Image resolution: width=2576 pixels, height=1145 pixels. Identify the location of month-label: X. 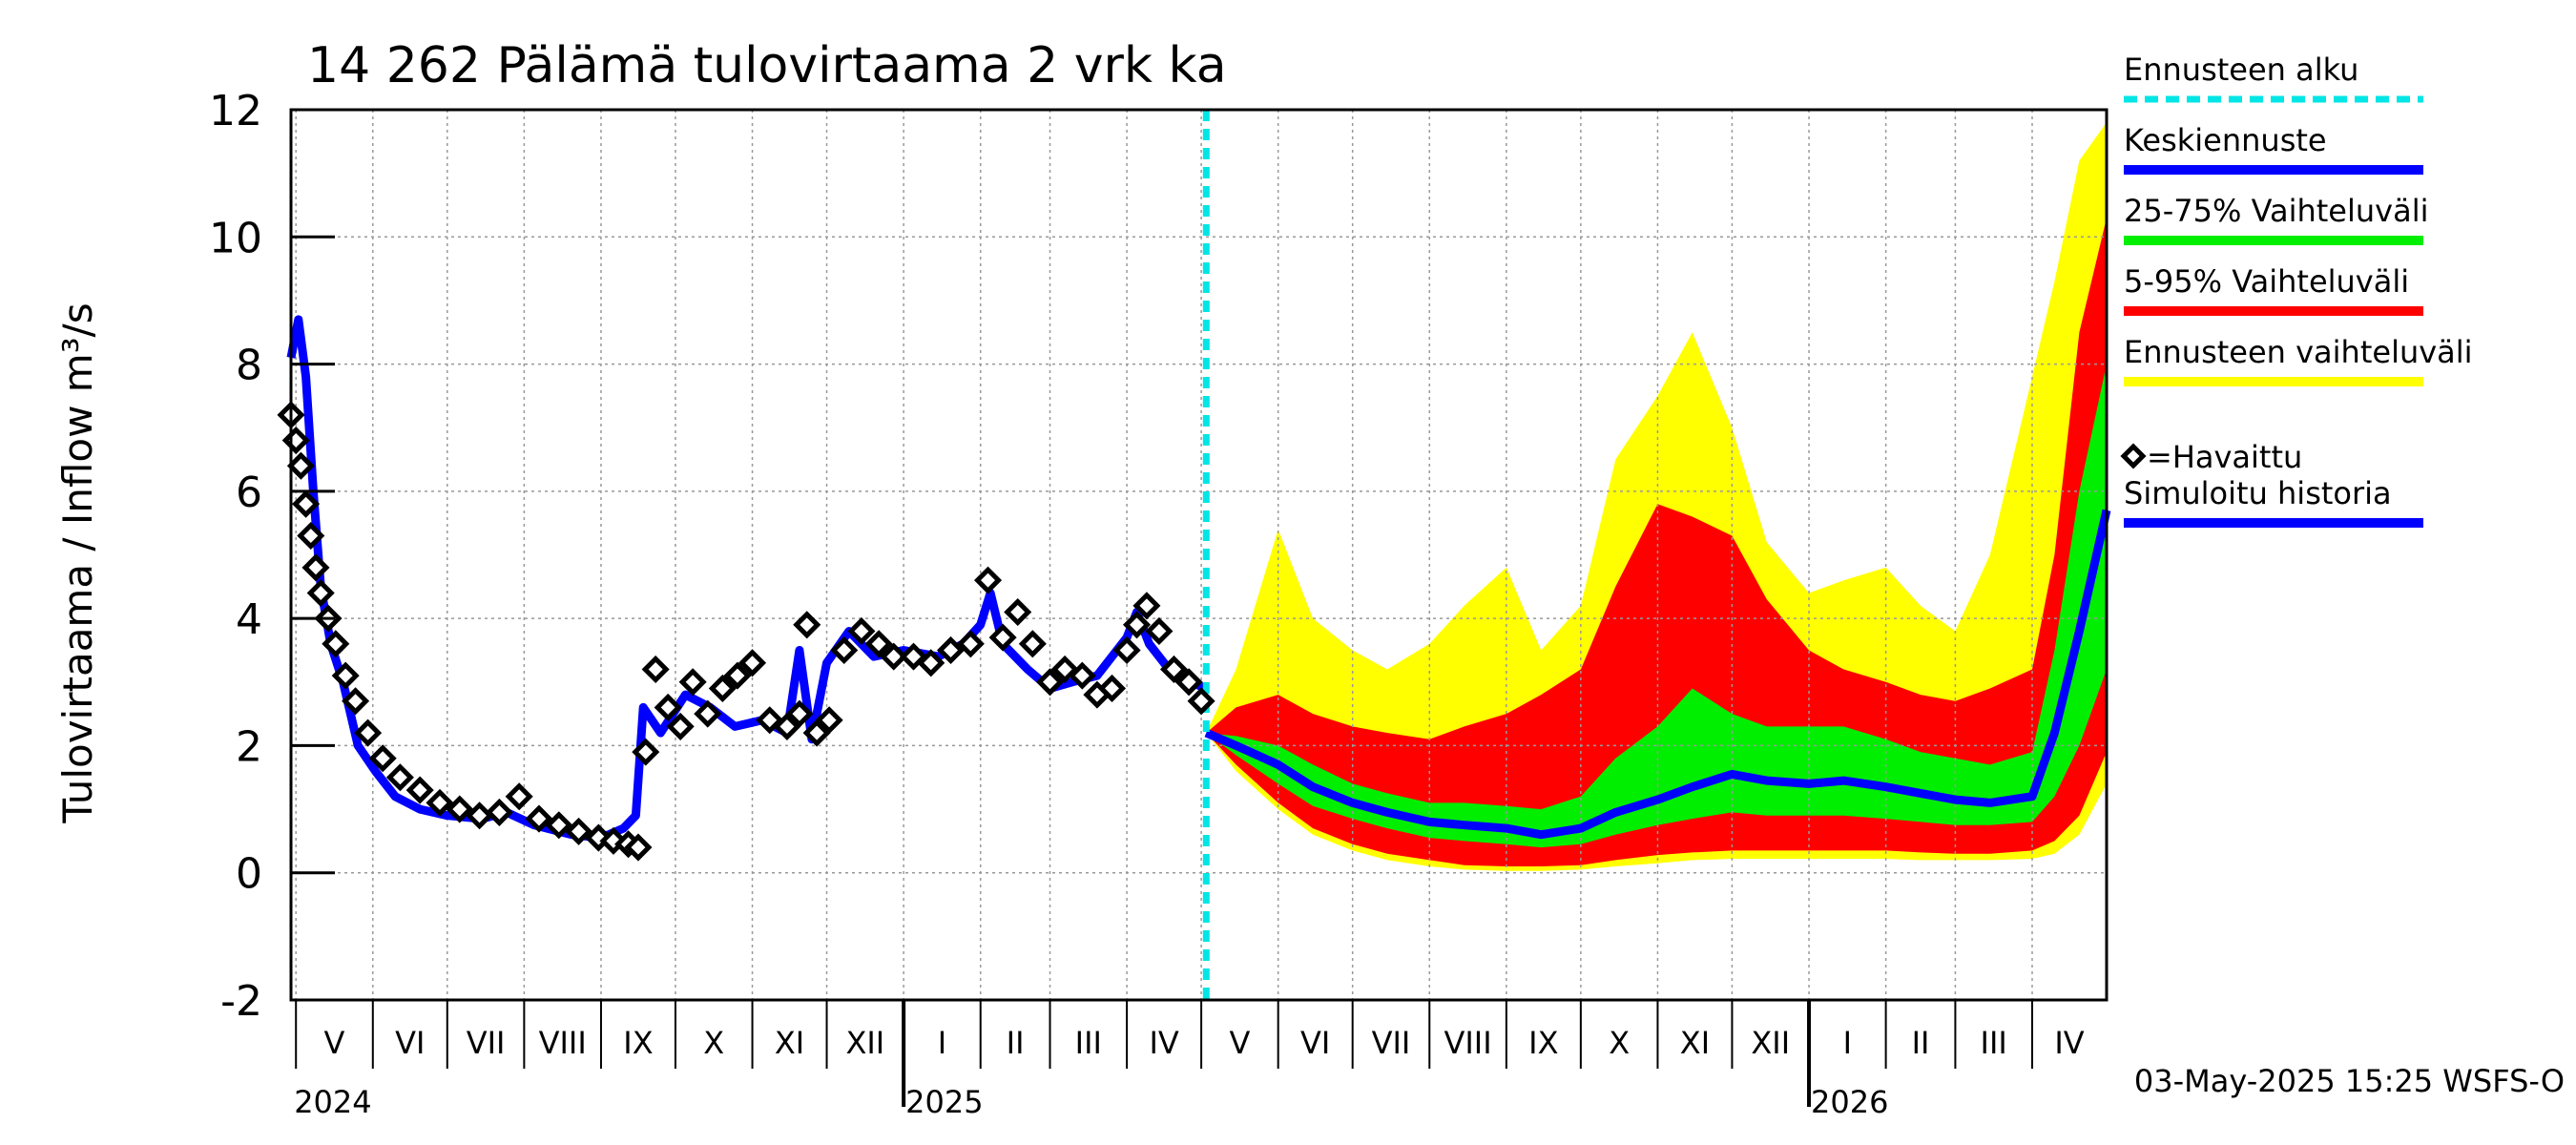
(1619, 1043).